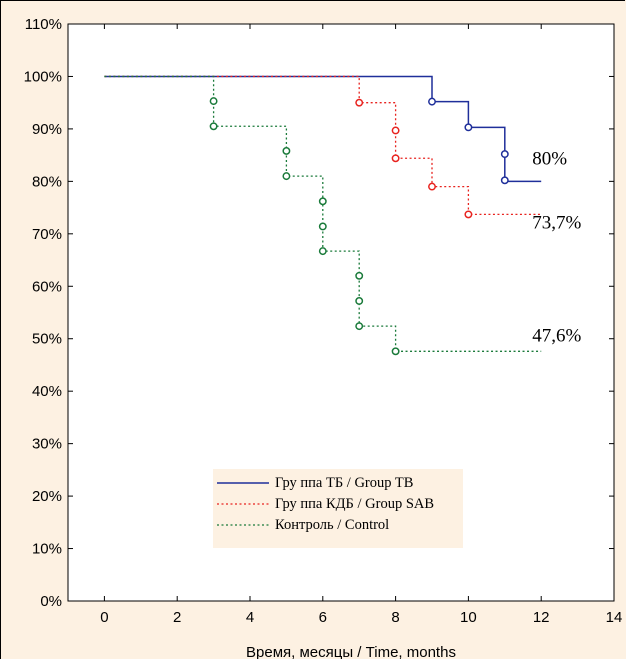 The width and height of the screenshot is (626, 659). Describe the element at coordinates (47, 339) in the screenshot. I see `y-tick-label: 50%` at that location.